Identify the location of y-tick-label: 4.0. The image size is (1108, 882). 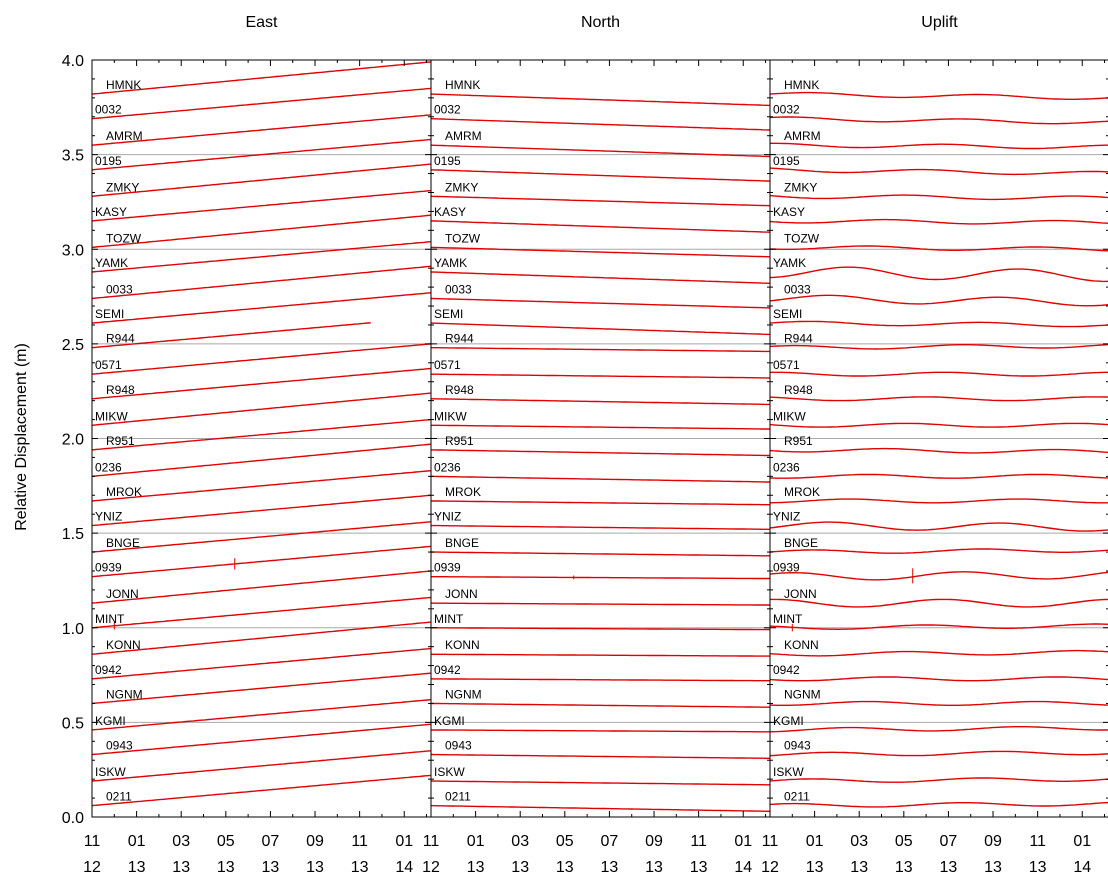
(73, 61).